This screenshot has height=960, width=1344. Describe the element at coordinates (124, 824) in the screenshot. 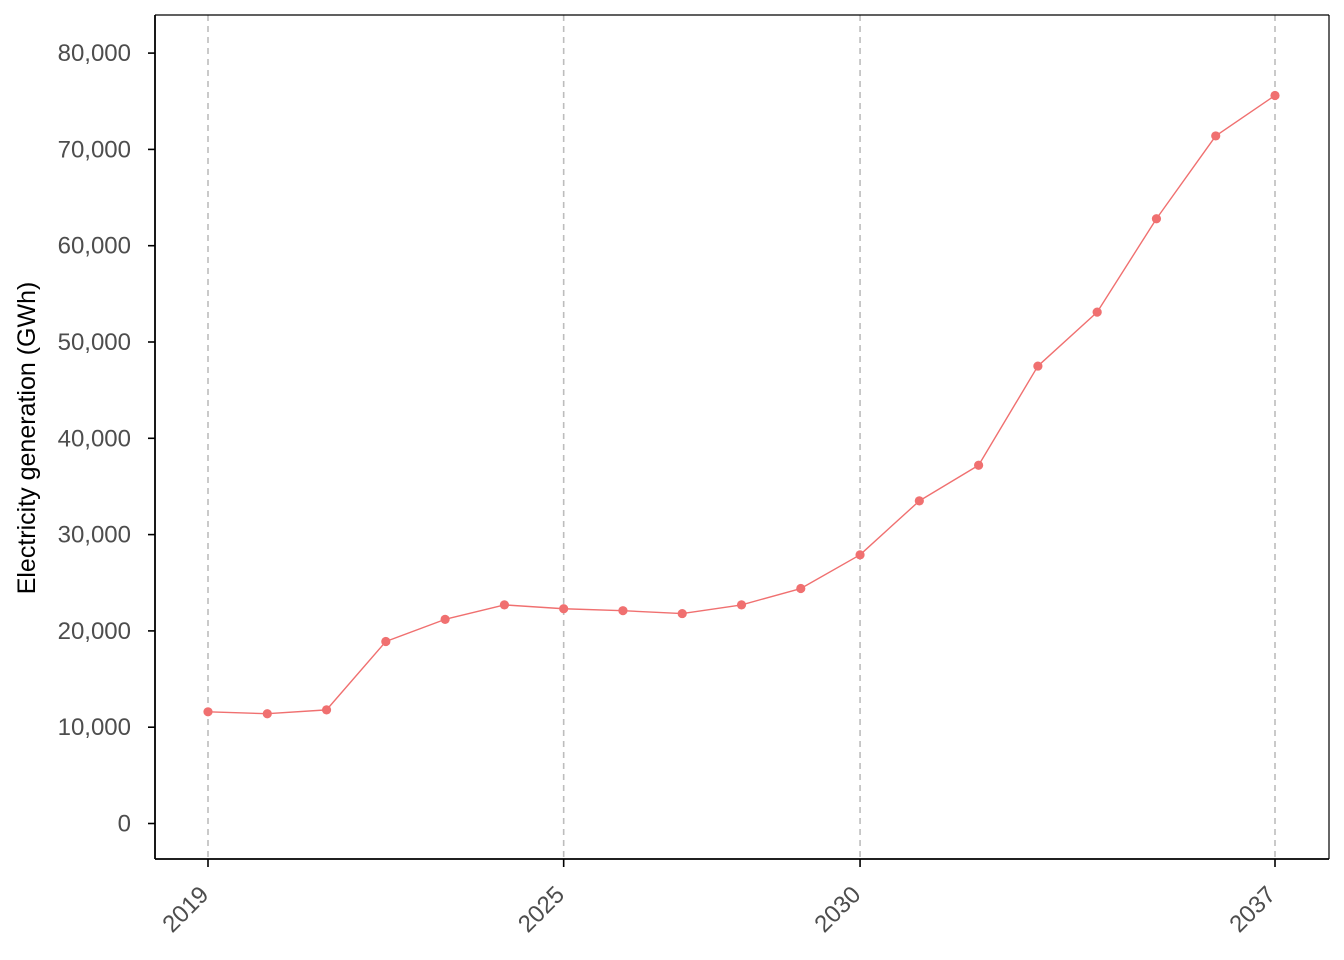

I see `y-tick-label: 0` at that location.